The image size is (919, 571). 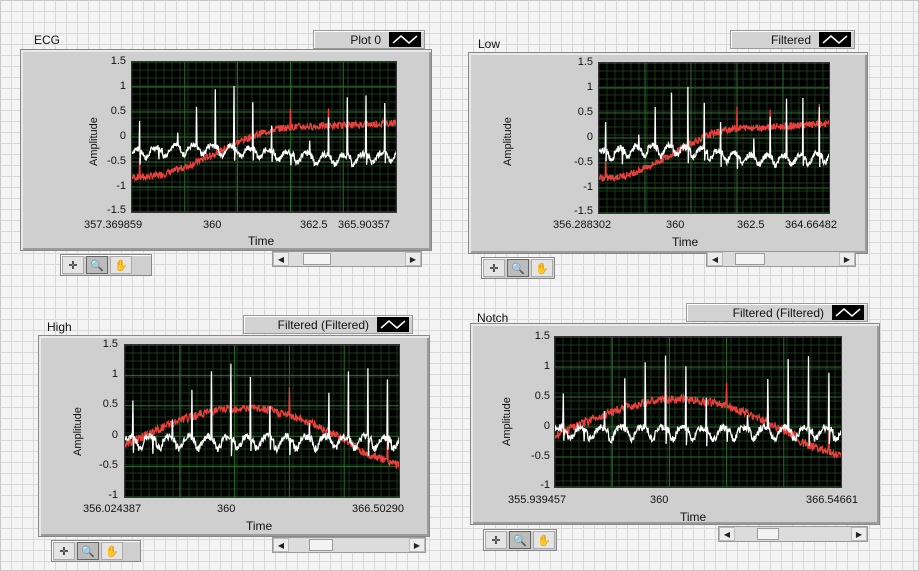 What do you see at coordinates (811, 225) in the screenshot?
I see `x-tick-label: 364.66482` at bounding box center [811, 225].